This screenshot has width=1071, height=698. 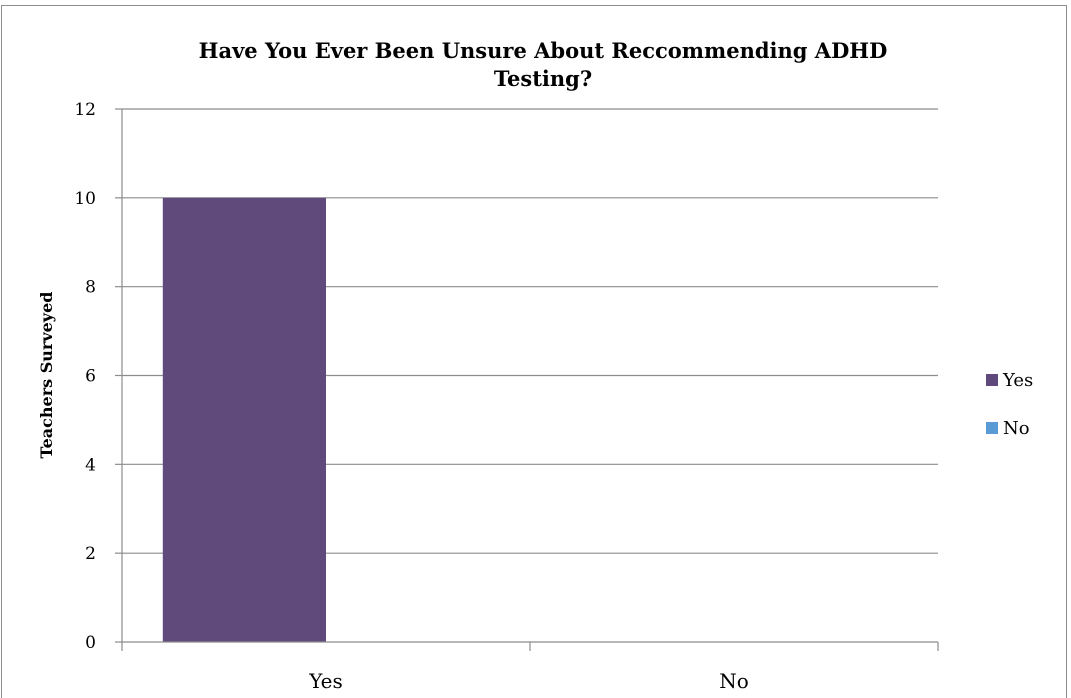 What do you see at coordinates (46, 375) in the screenshot?
I see `y-axis-title: Teachers Surveyed` at bounding box center [46, 375].